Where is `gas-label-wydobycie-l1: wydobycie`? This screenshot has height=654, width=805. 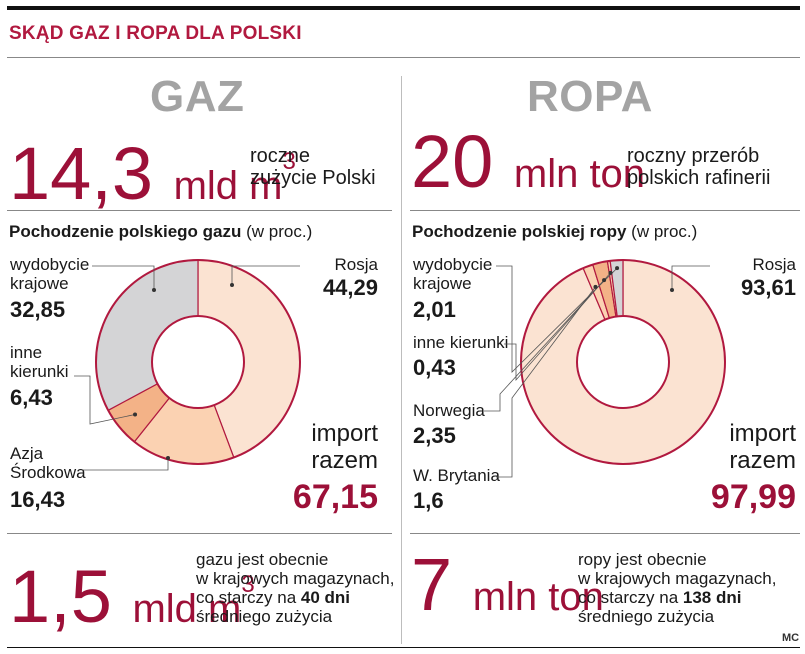
gas-label-wydobycie-l1: wydobycie is located at coordinates (50, 264).